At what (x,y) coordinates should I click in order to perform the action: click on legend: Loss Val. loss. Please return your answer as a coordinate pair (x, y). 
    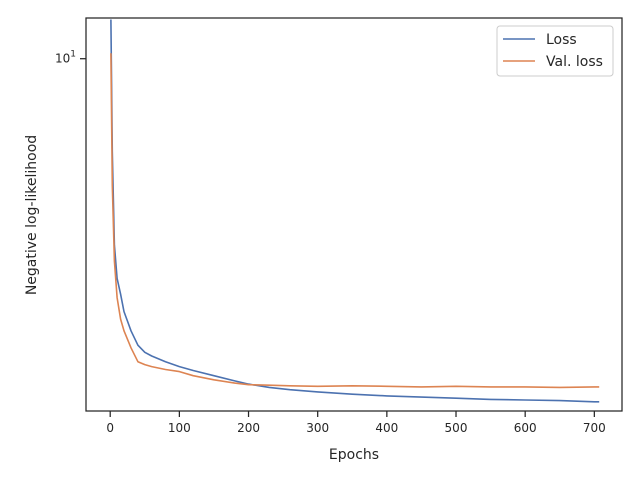
    Looking at the image, I should click on (555, 51).